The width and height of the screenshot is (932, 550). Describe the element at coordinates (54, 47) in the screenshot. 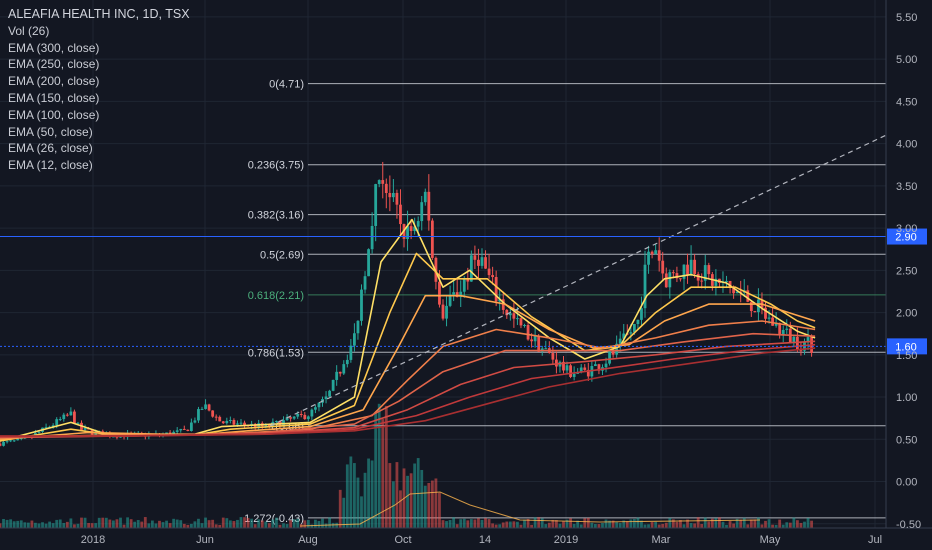

I see `indicator-ema-300: EMA (300, close)` at that location.